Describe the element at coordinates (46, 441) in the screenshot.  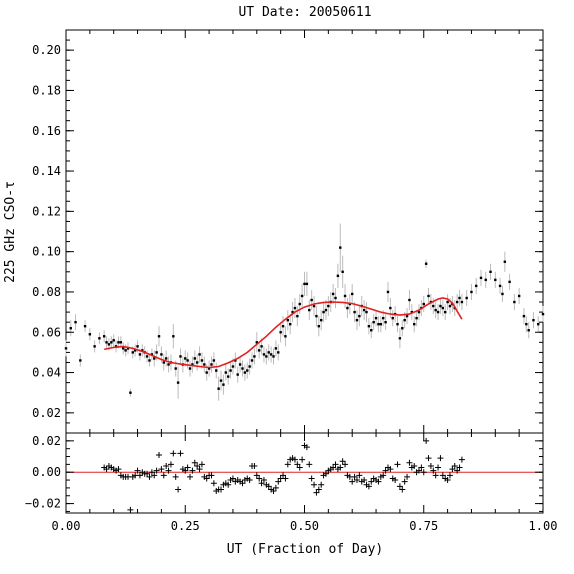
I see `res-y-tick-label: 0.02` at that location.